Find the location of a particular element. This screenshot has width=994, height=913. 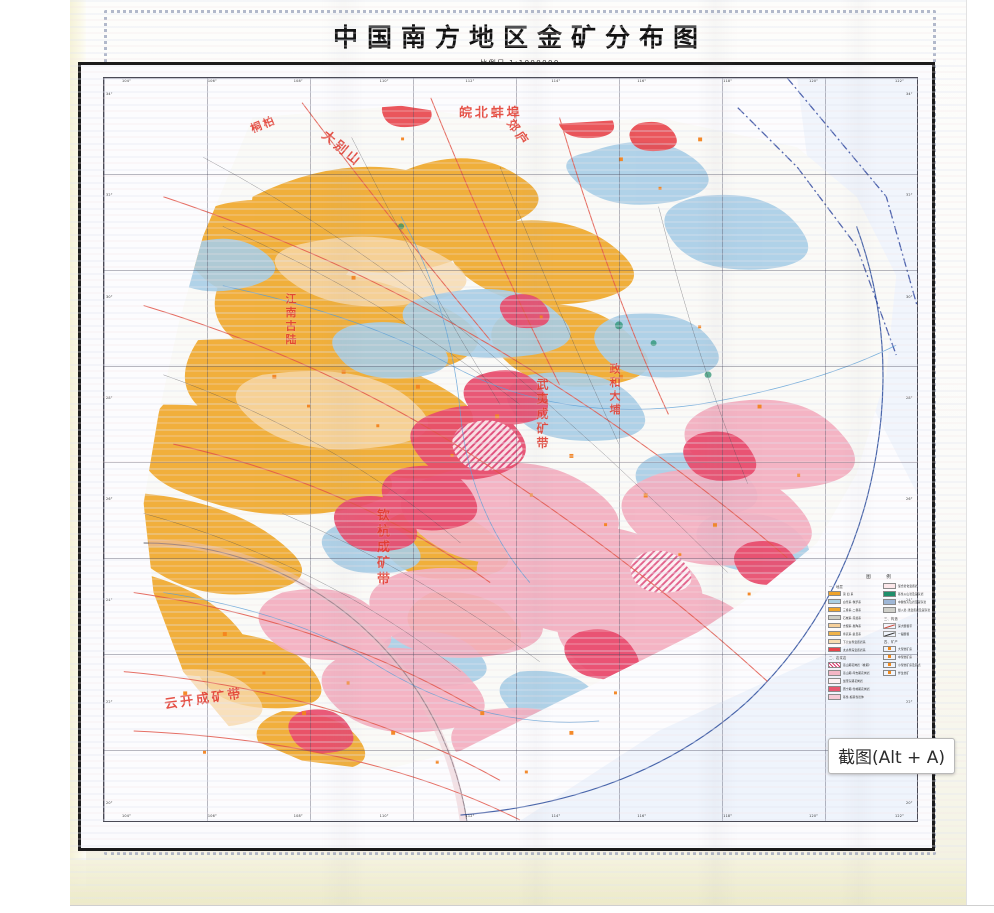

legend-label: 三叠系-二叠系 is located at coordinates (852, 609).